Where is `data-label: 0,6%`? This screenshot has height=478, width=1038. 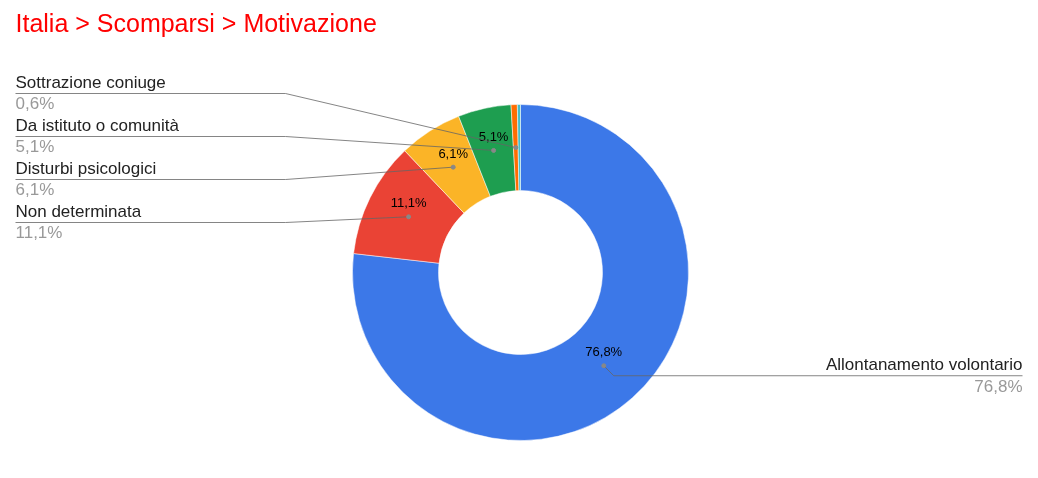 data-label: 0,6% is located at coordinates (35, 103).